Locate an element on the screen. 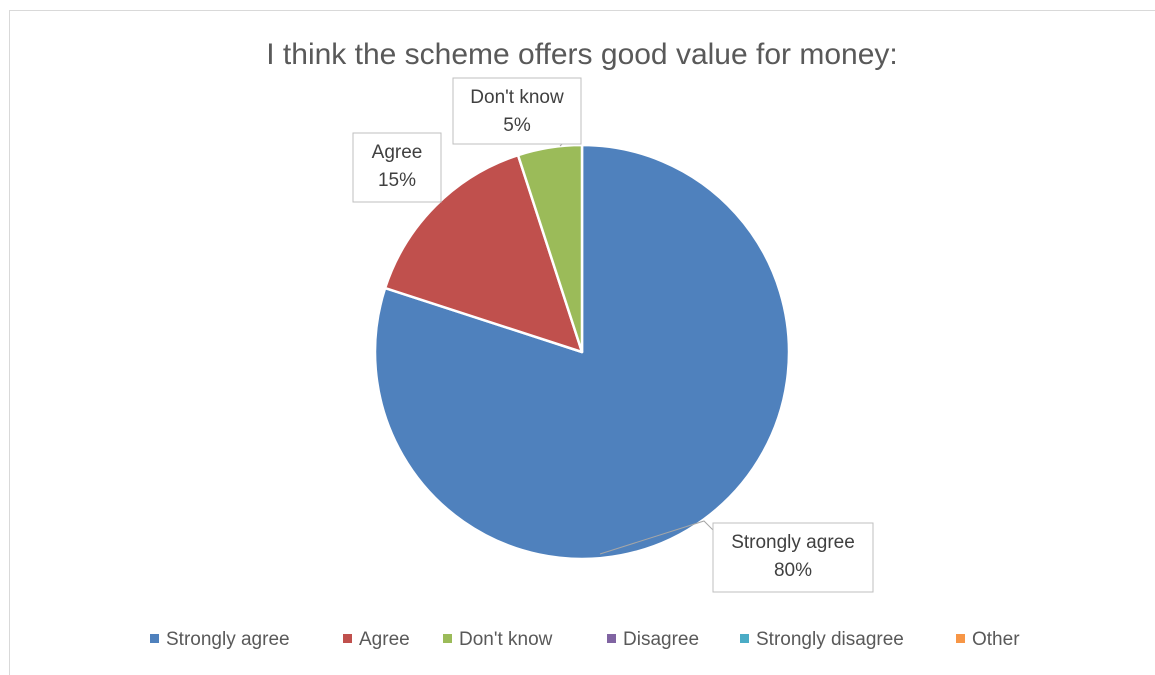  legend-label: Don't know is located at coordinates (506, 639).